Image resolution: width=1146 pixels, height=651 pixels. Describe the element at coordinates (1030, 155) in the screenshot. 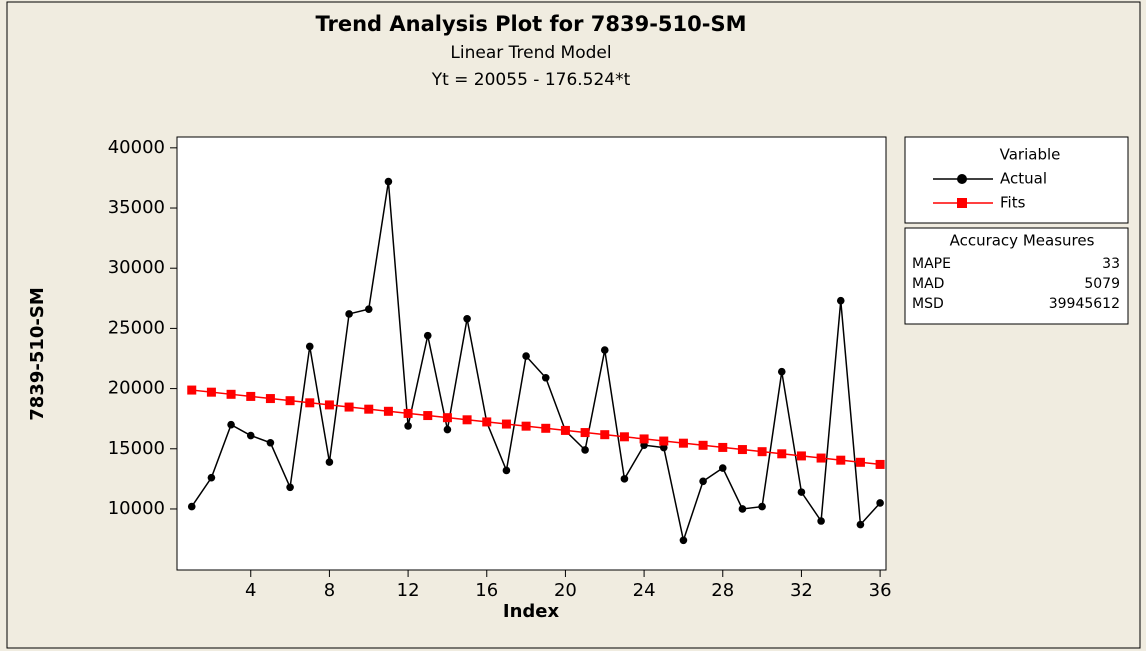

I see `legend-title: Variable` at that location.